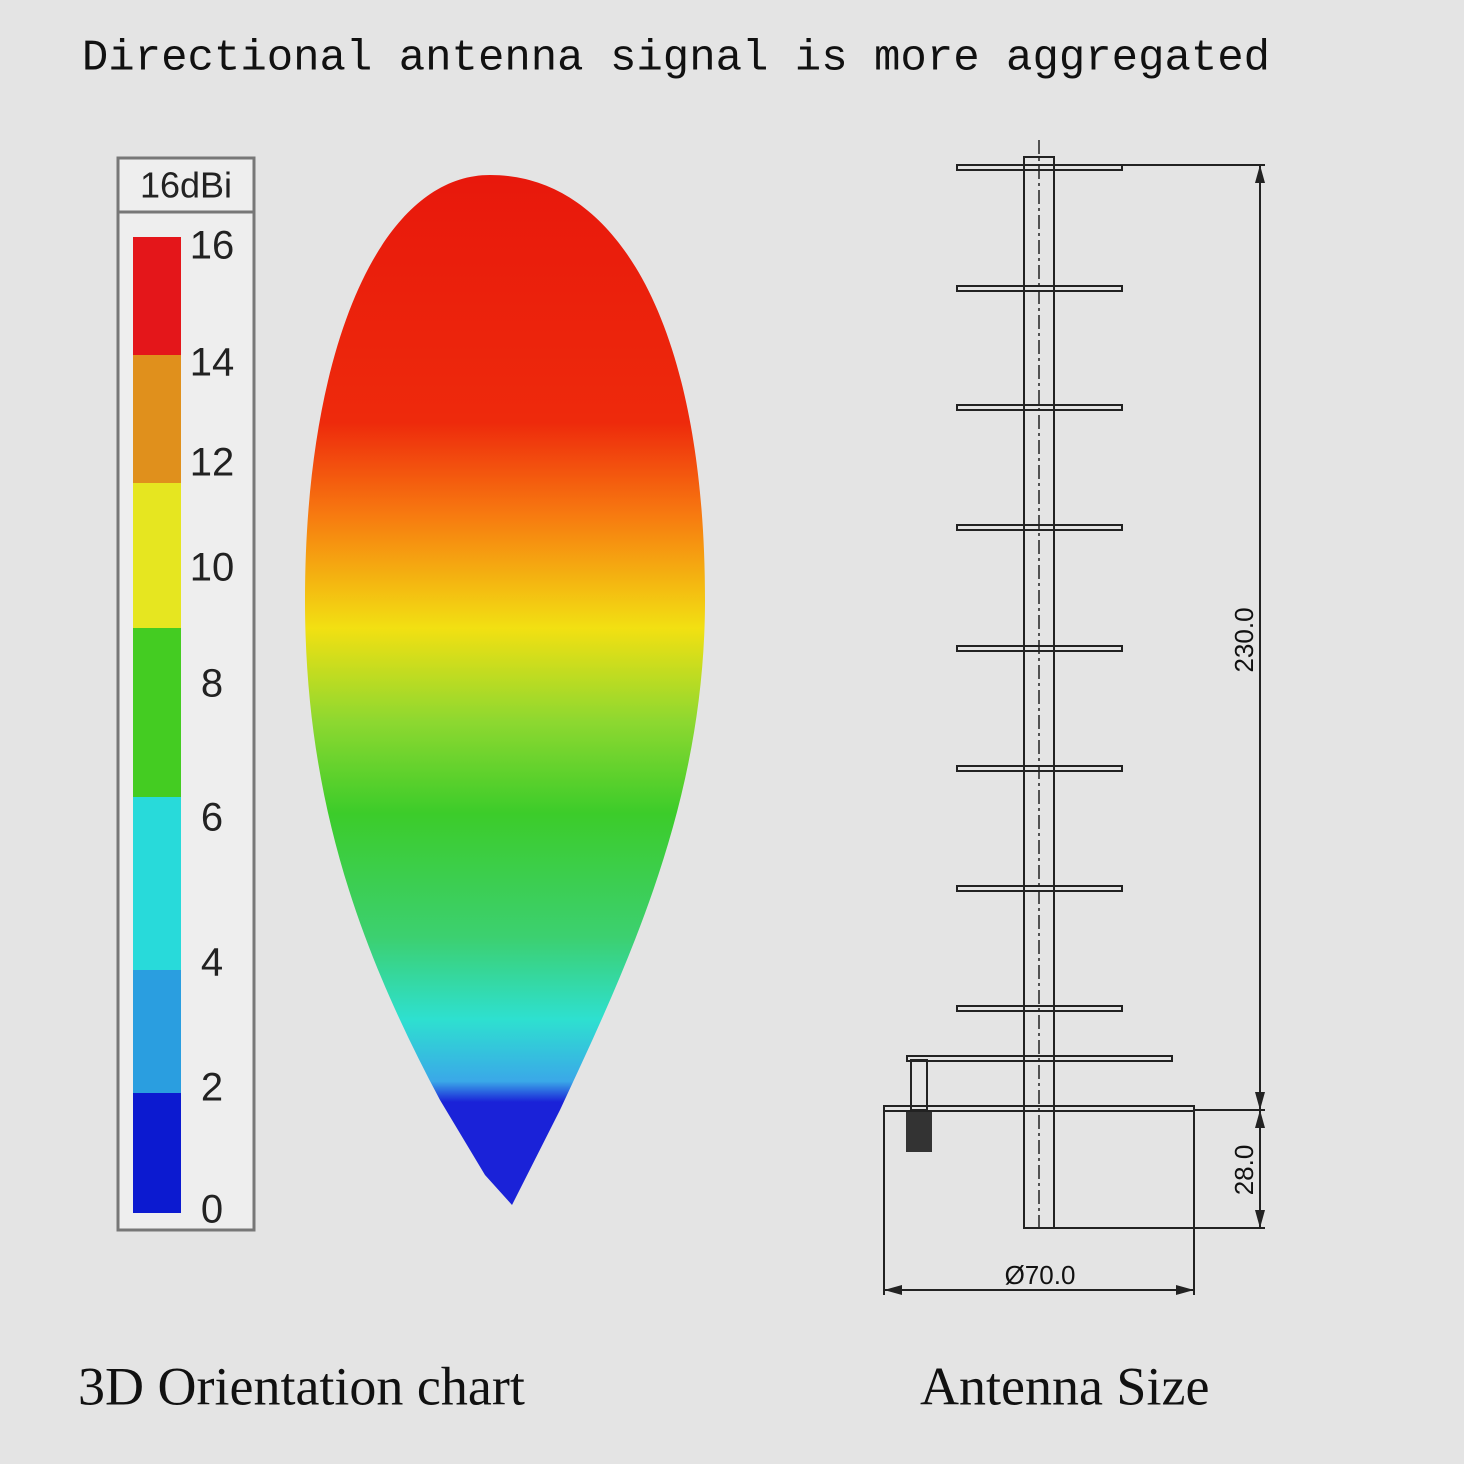 The image size is (1464, 1464). I want to click on base-label: 28.0, so click(1244, 1170).